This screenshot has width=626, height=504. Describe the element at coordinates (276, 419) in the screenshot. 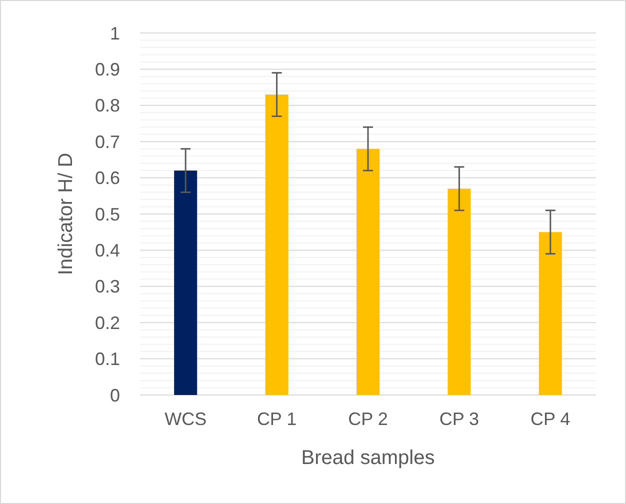

I see `x-tick-label: CP 1` at that location.